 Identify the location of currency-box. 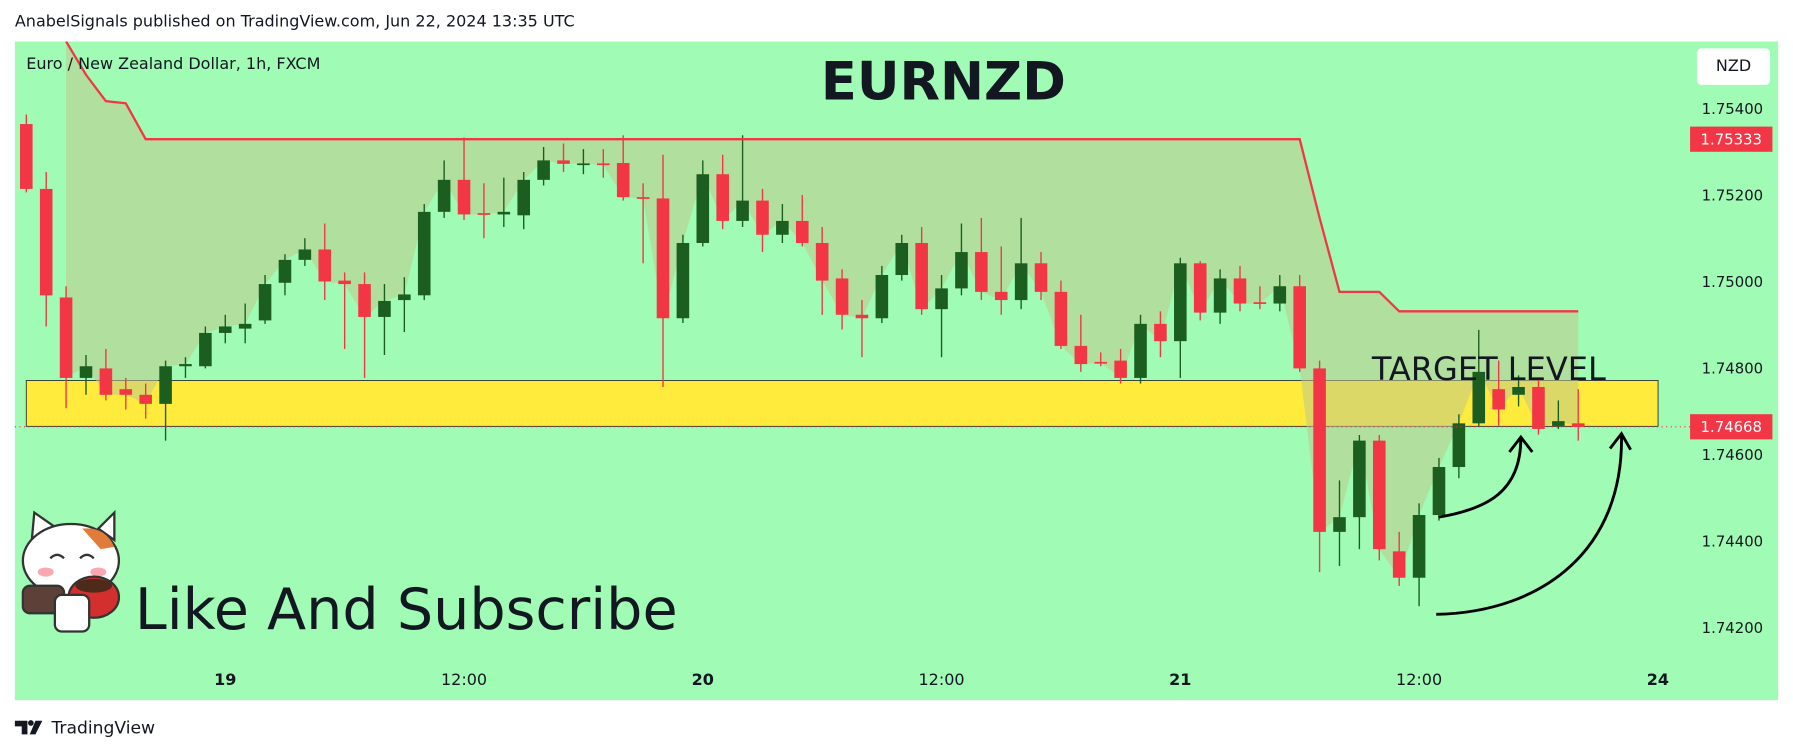
(1733, 66).